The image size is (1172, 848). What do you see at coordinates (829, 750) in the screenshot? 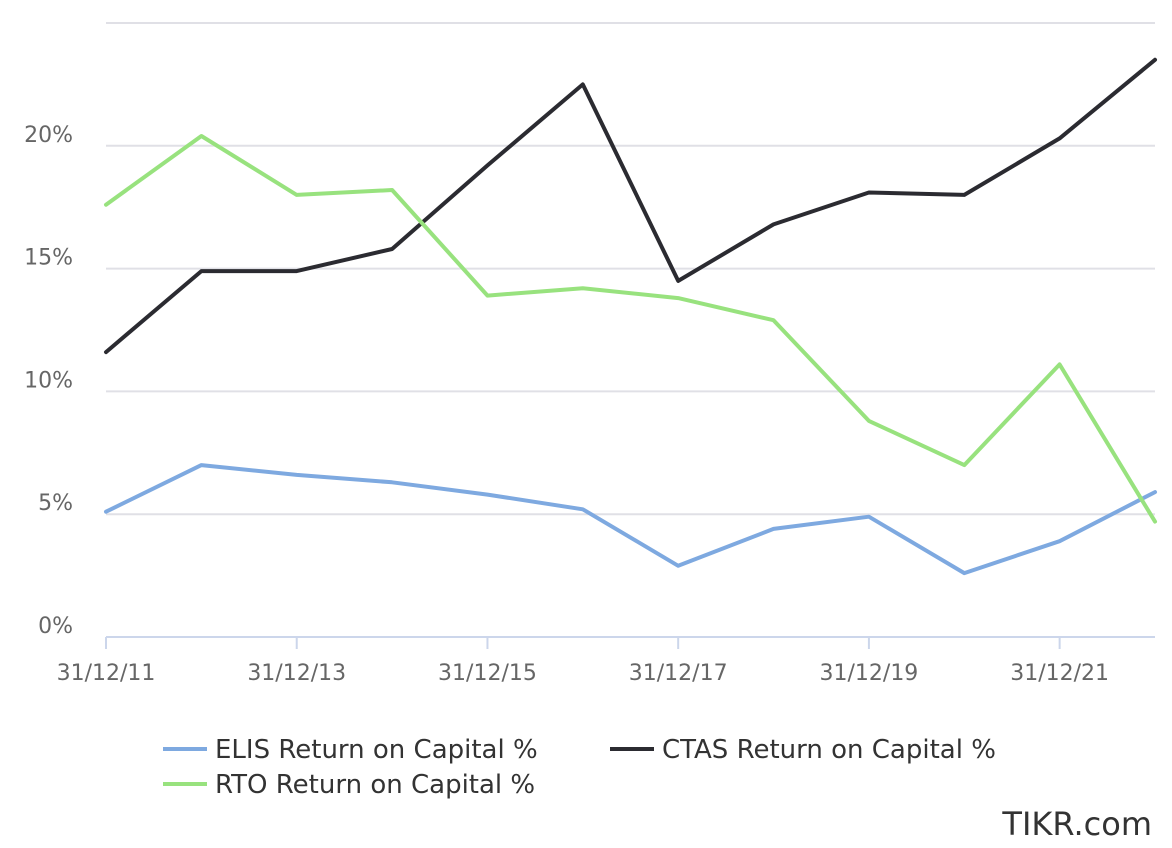
I see `legend-label: CTAS Return on Capital %` at bounding box center [829, 750].